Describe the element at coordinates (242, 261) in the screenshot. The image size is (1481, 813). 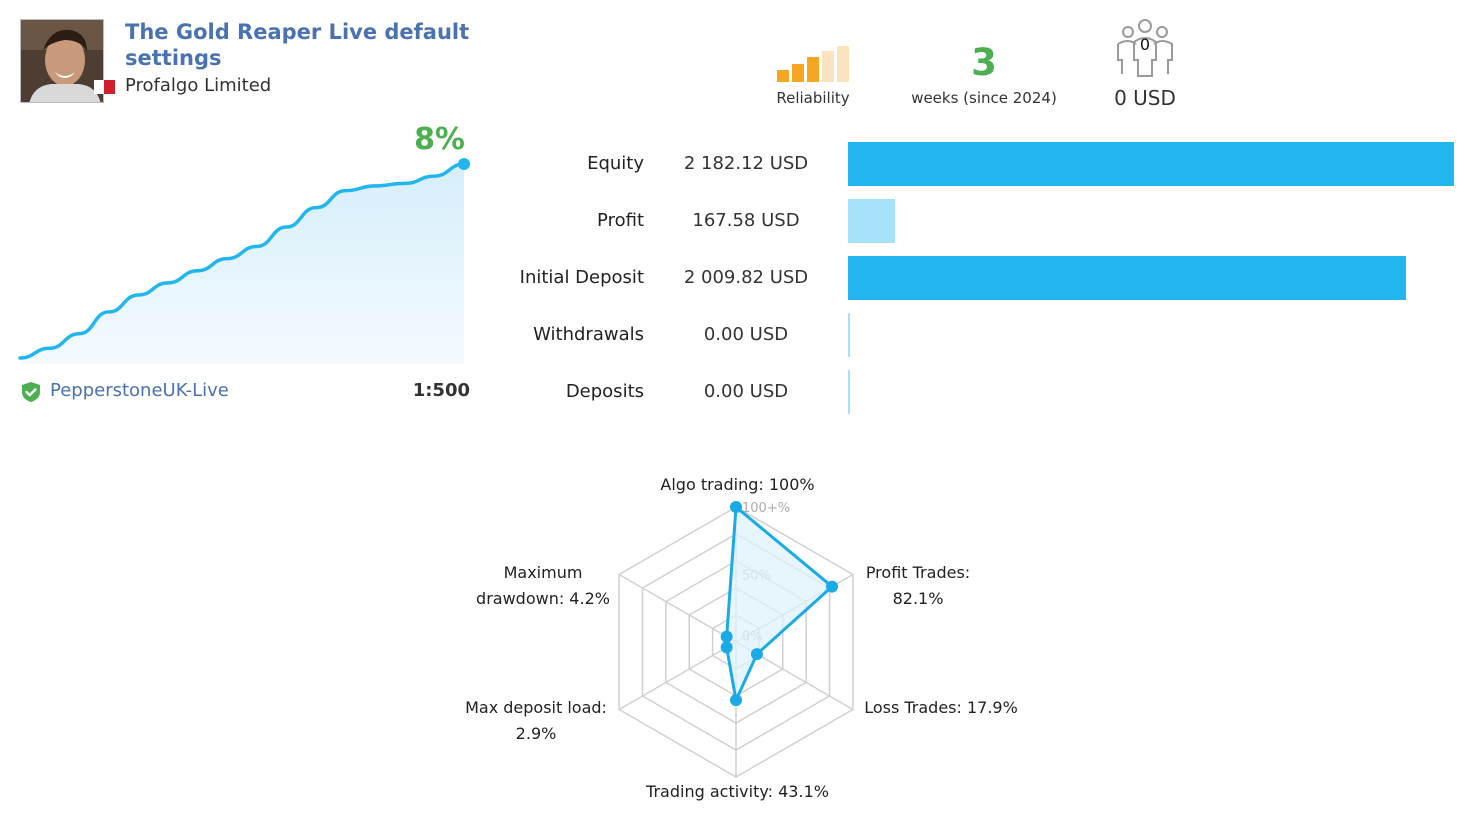
I see `growth-line` at that location.